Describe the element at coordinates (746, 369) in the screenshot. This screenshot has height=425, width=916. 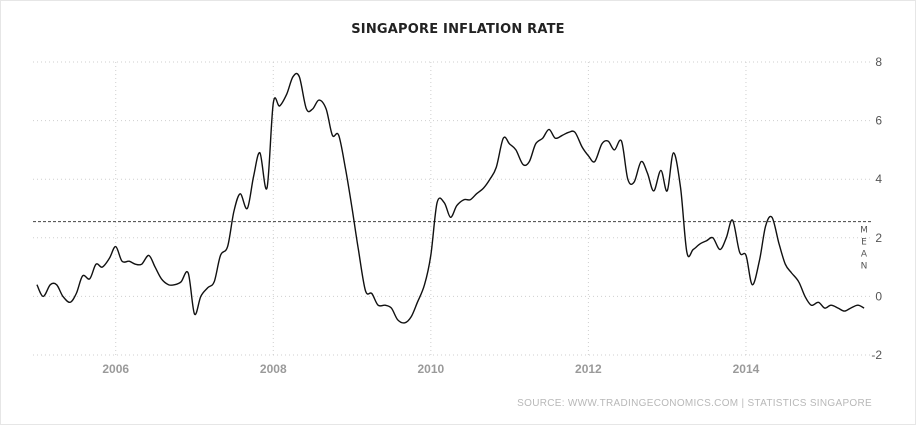
I see `x-tick-label: 2014` at that location.